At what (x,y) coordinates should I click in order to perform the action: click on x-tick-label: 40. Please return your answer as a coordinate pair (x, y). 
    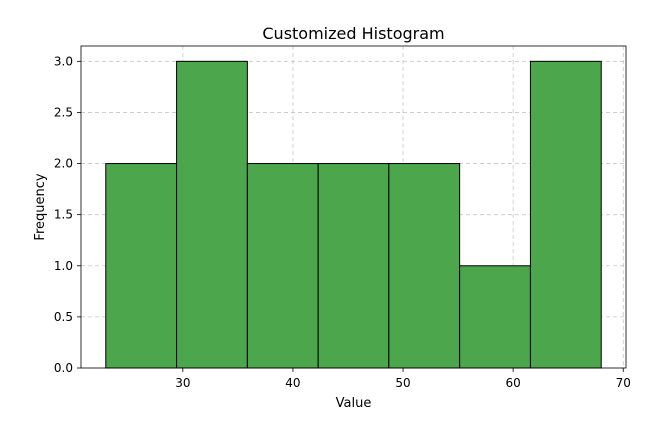
    Looking at the image, I should click on (292, 383).